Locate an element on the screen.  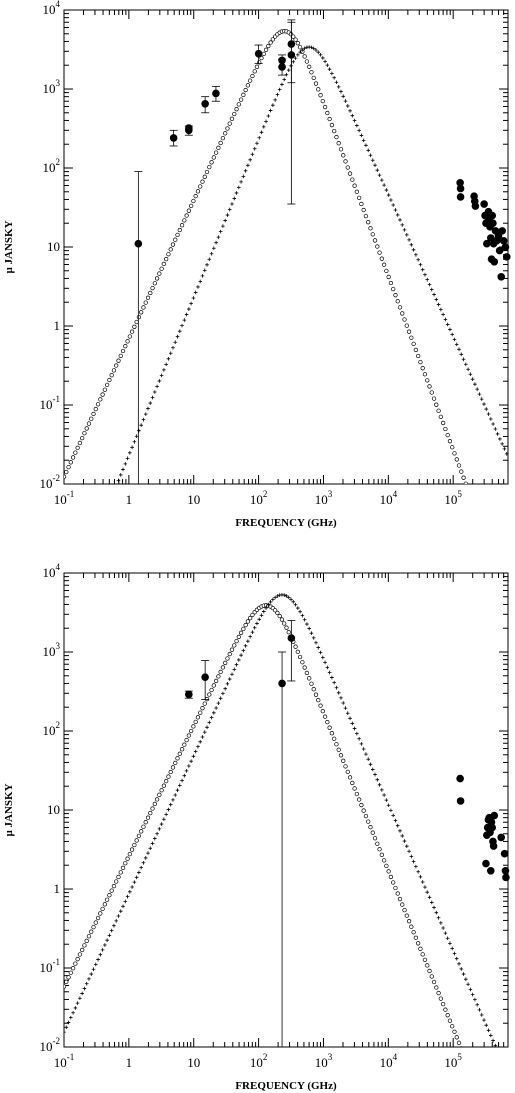
y-tick-label: 10⁴ is located at coordinates (52, 8).